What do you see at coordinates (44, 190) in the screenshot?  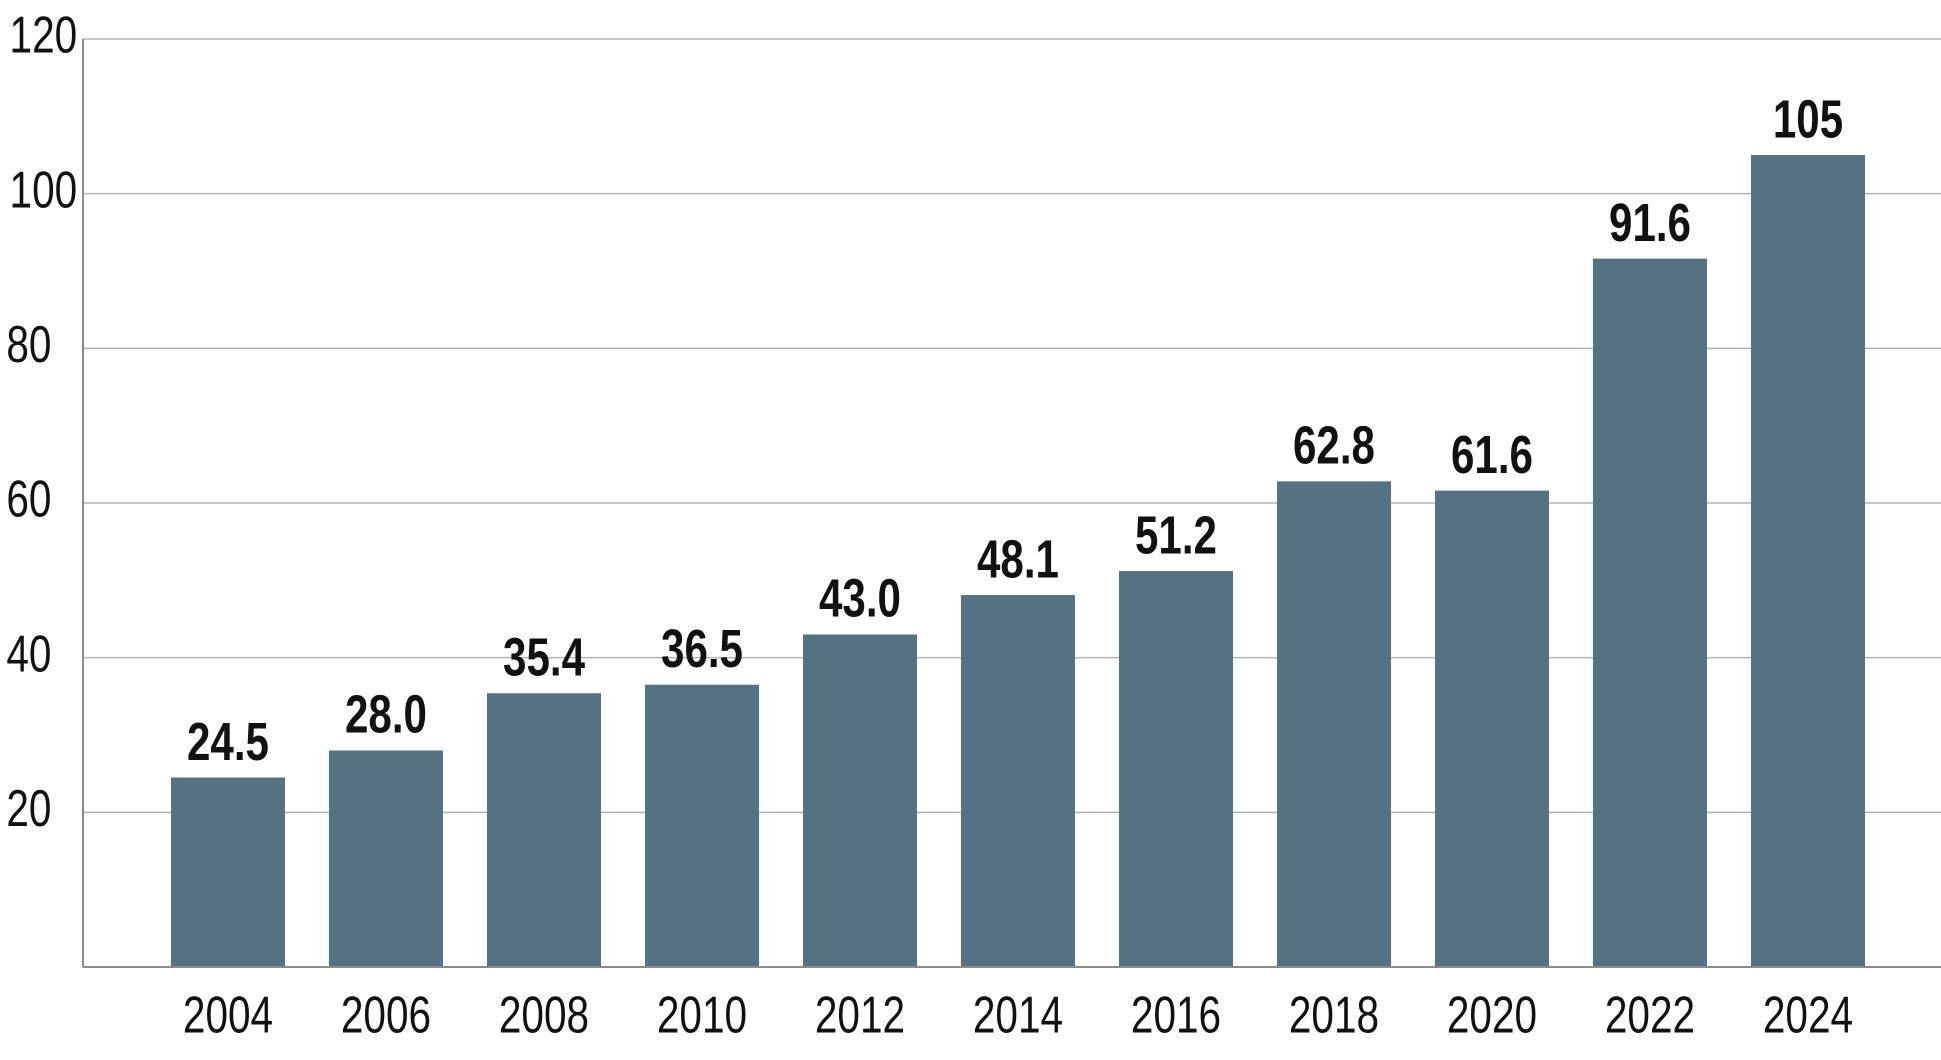 I see `y-tick-label: 100` at bounding box center [44, 190].